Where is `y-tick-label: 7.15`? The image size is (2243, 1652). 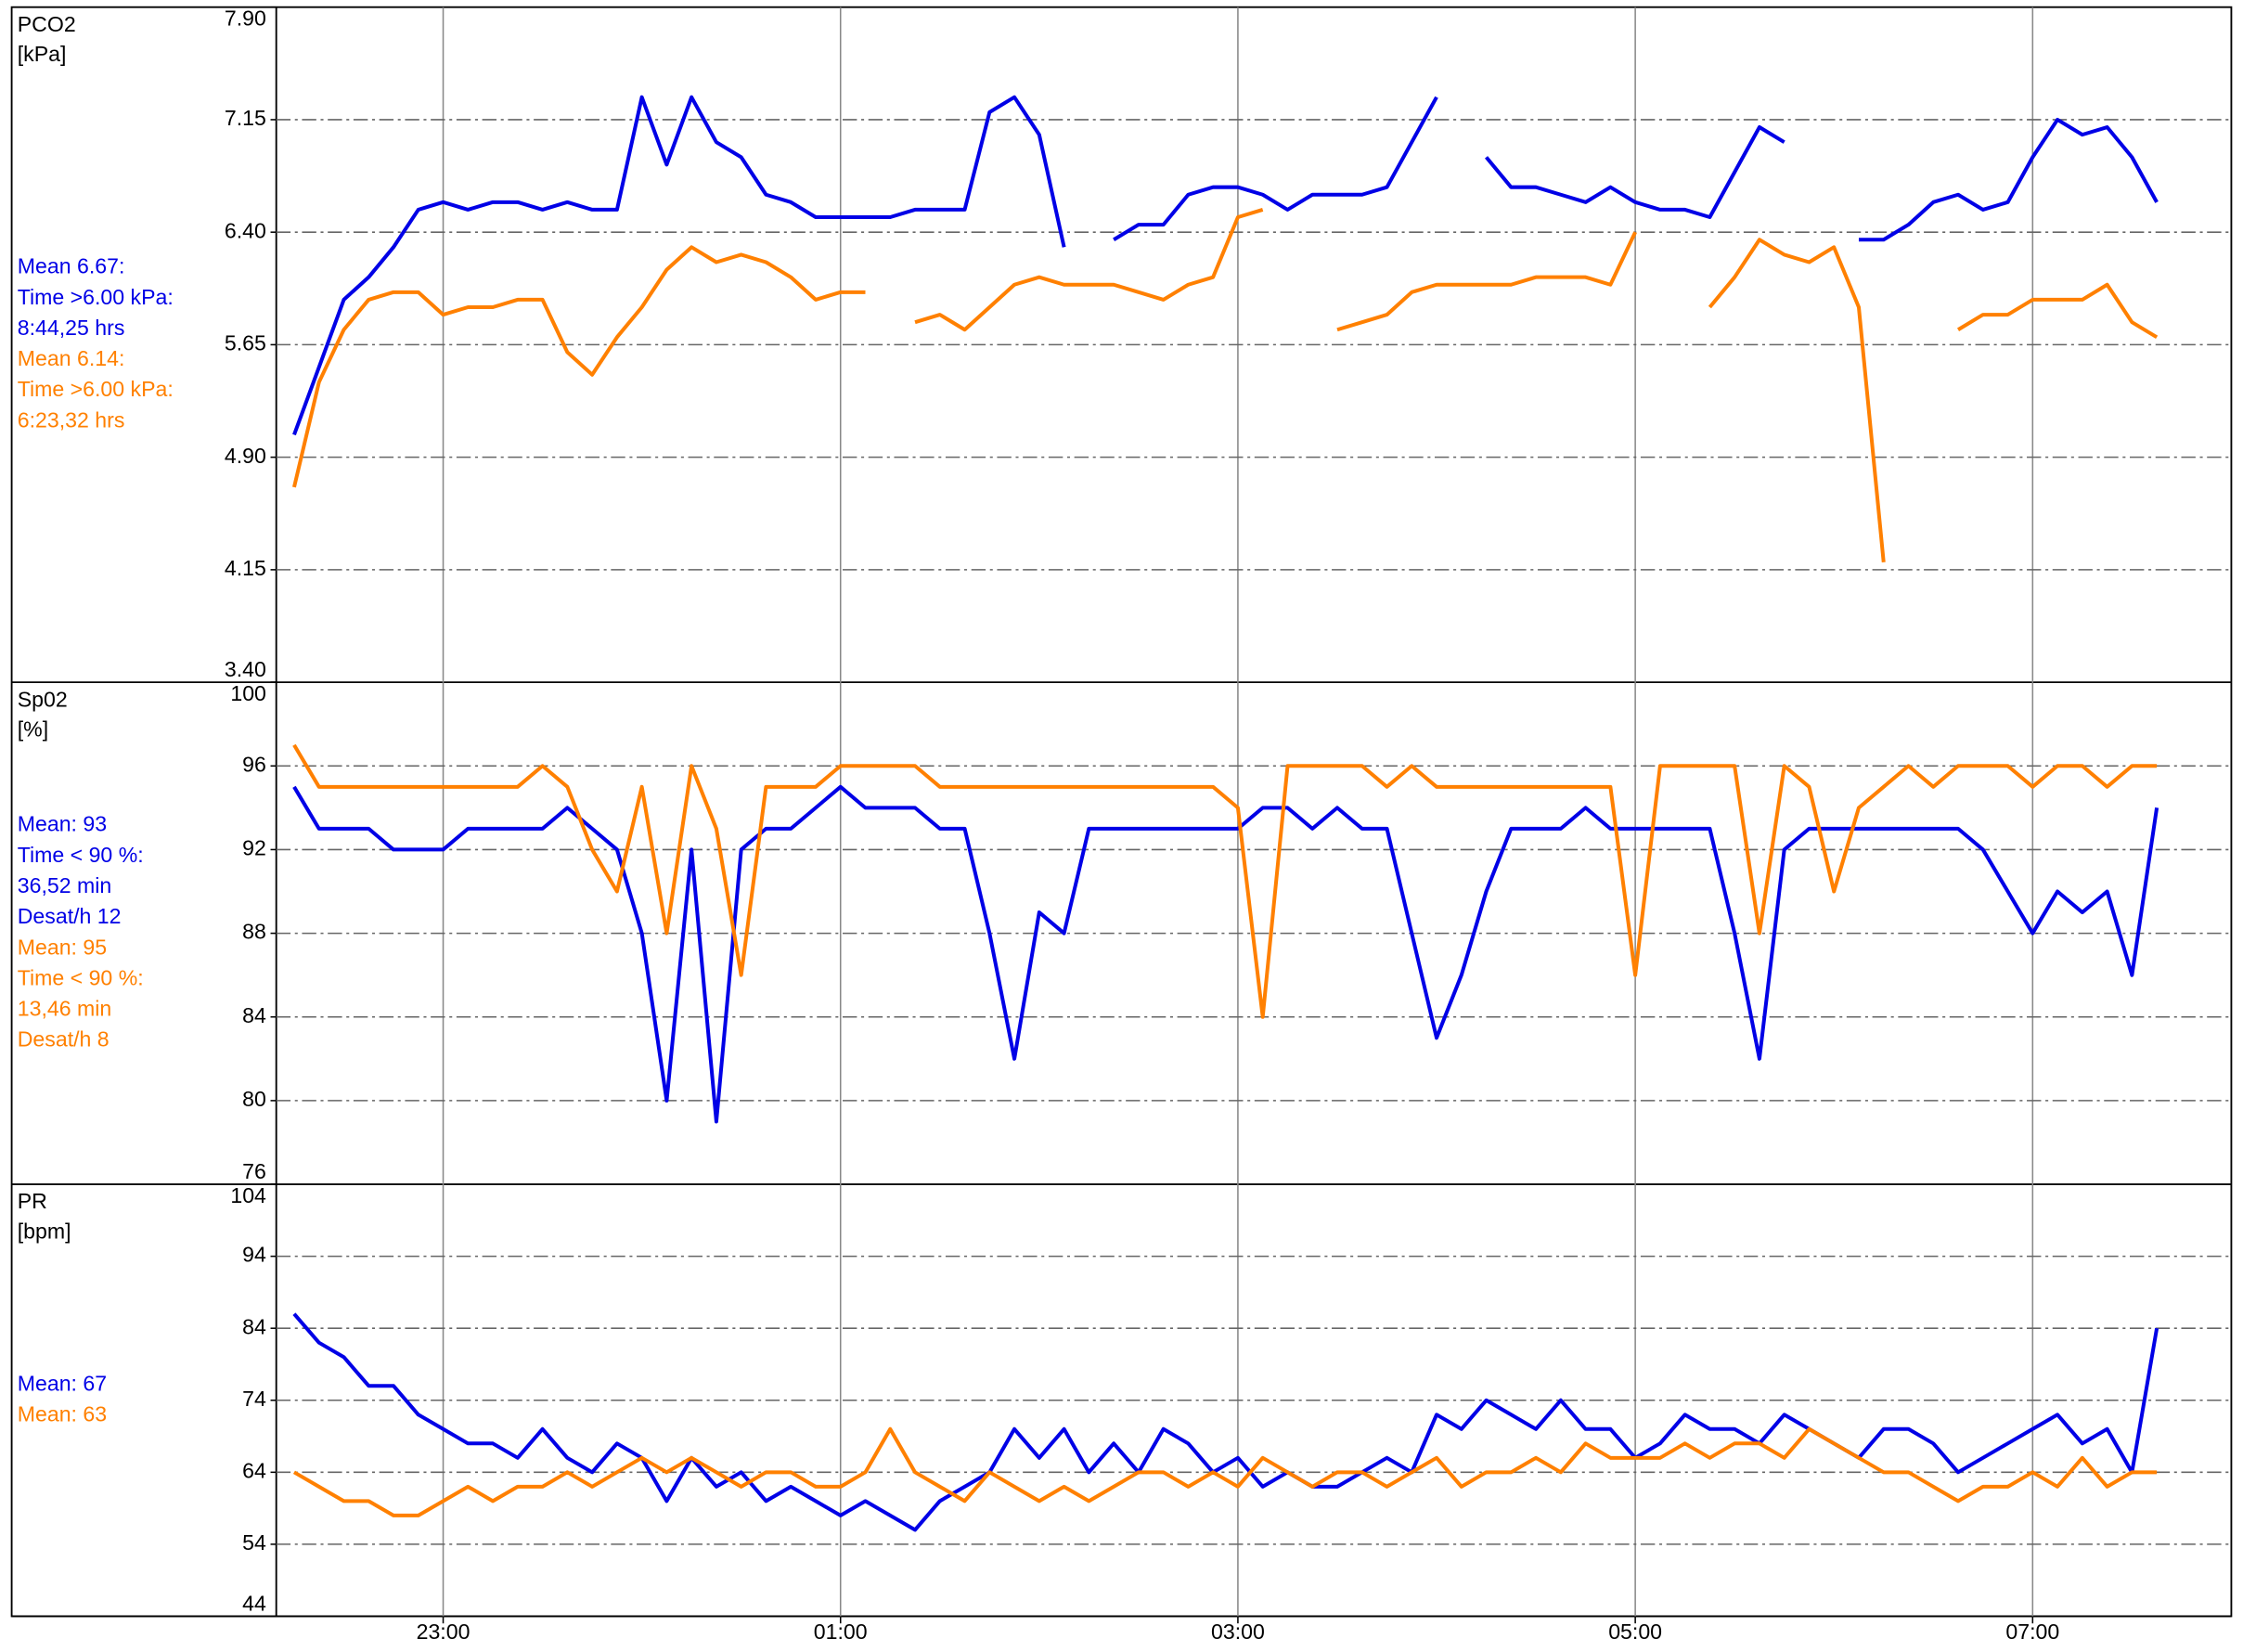 y-tick-label: 7.15 is located at coordinates (245, 118).